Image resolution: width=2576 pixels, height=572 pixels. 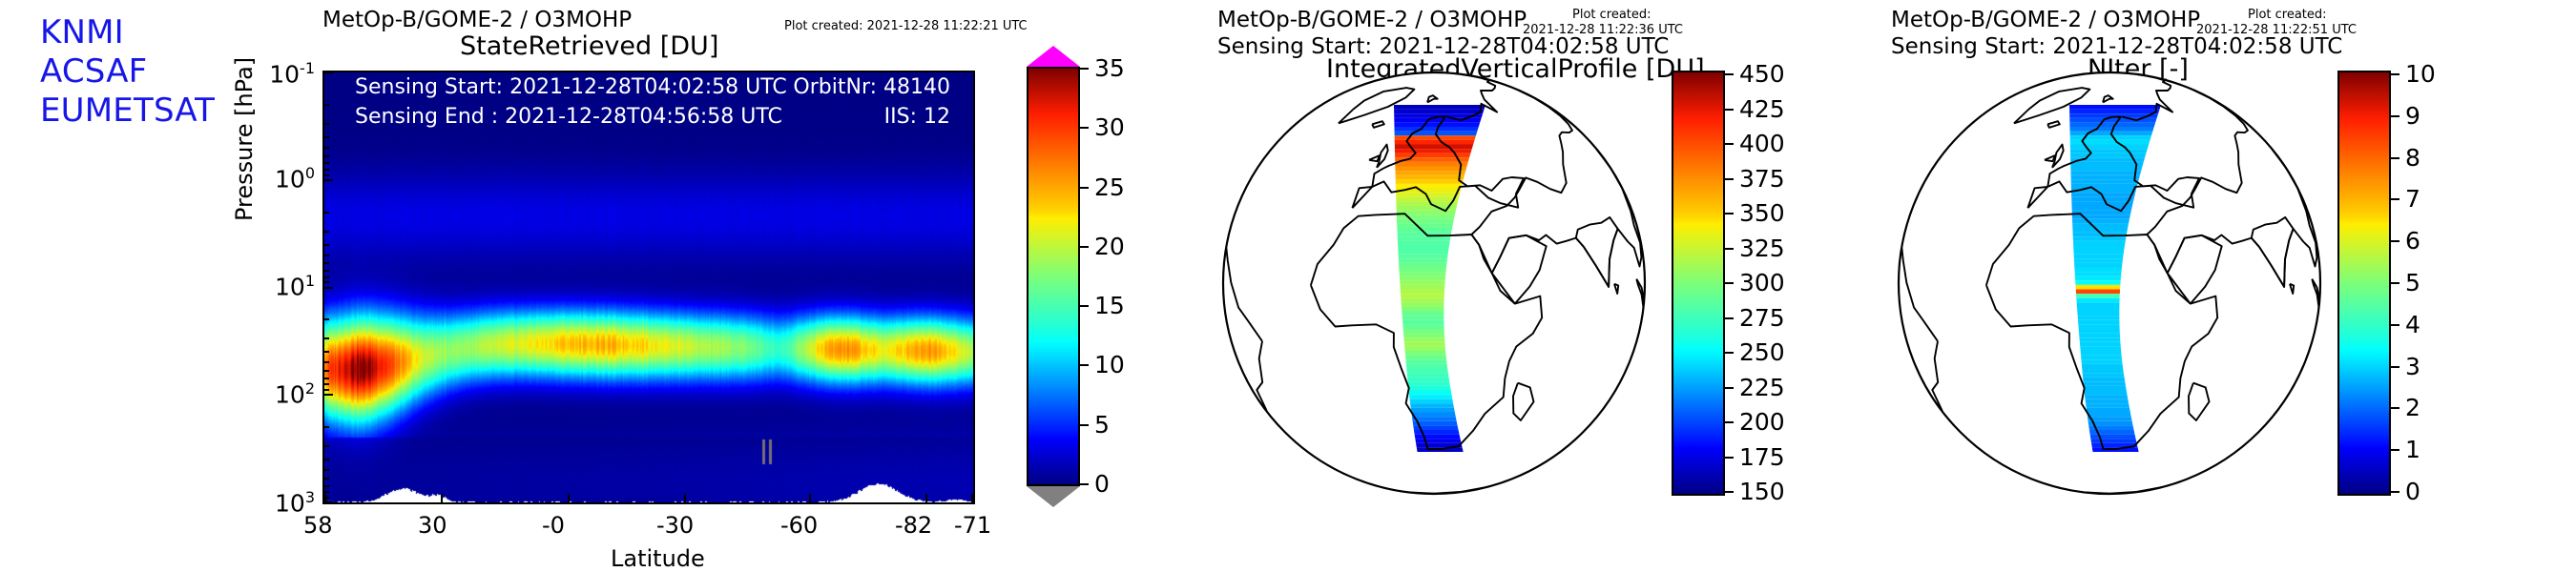 What do you see at coordinates (2364, 284) in the screenshot?
I see `panel3-colorbar-gradient` at bounding box center [2364, 284].